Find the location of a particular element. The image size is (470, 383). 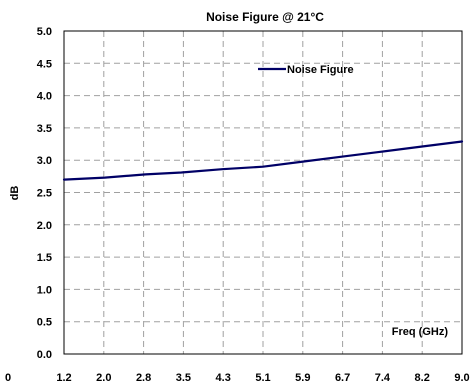

y-tick-label: 4.5 is located at coordinates (44, 64).